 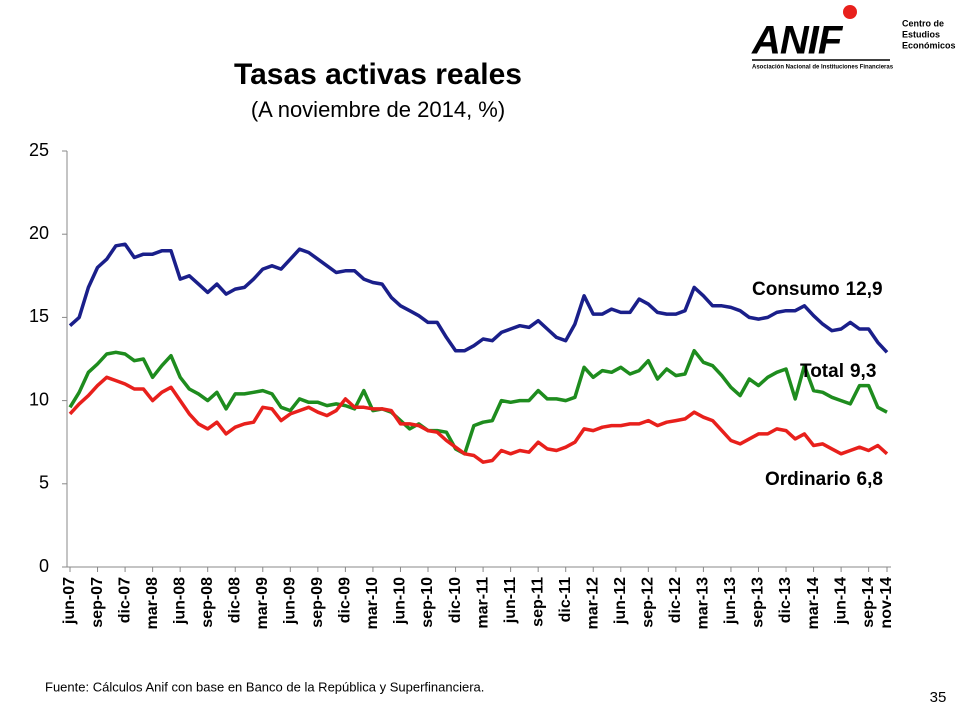 What do you see at coordinates (929, 45) in the screenshot?
I see `logo-unit: Económicos` at bounding box center [929, 45].